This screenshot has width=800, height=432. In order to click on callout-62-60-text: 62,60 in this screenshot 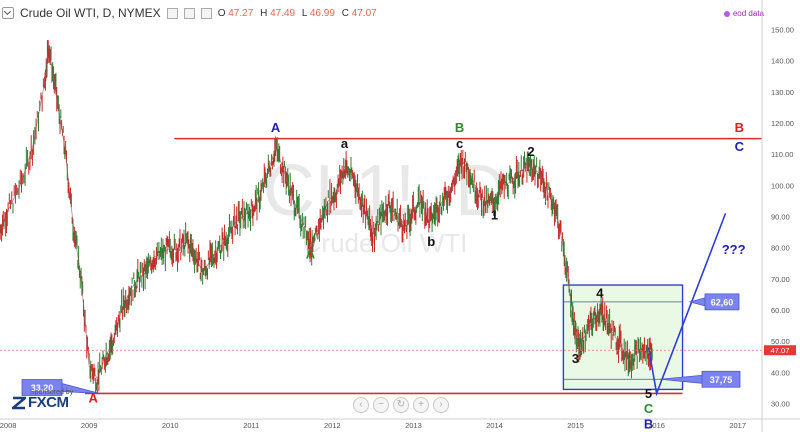, I will do `click(722, 302)`.